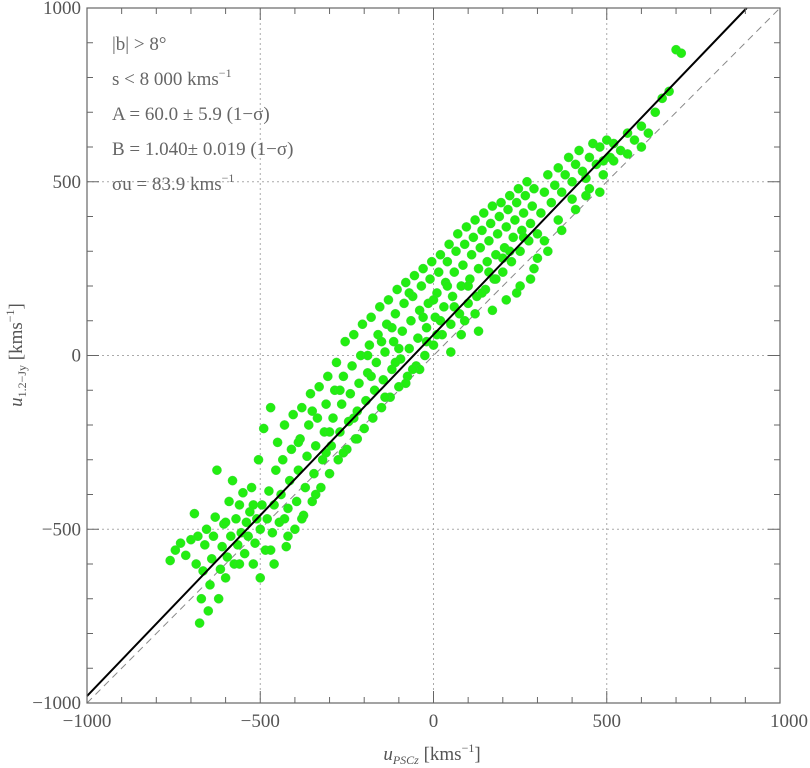  Describe the element at coordinates (16, 402) in the screenshot. I see `y-axis-label-var: u` at that location.